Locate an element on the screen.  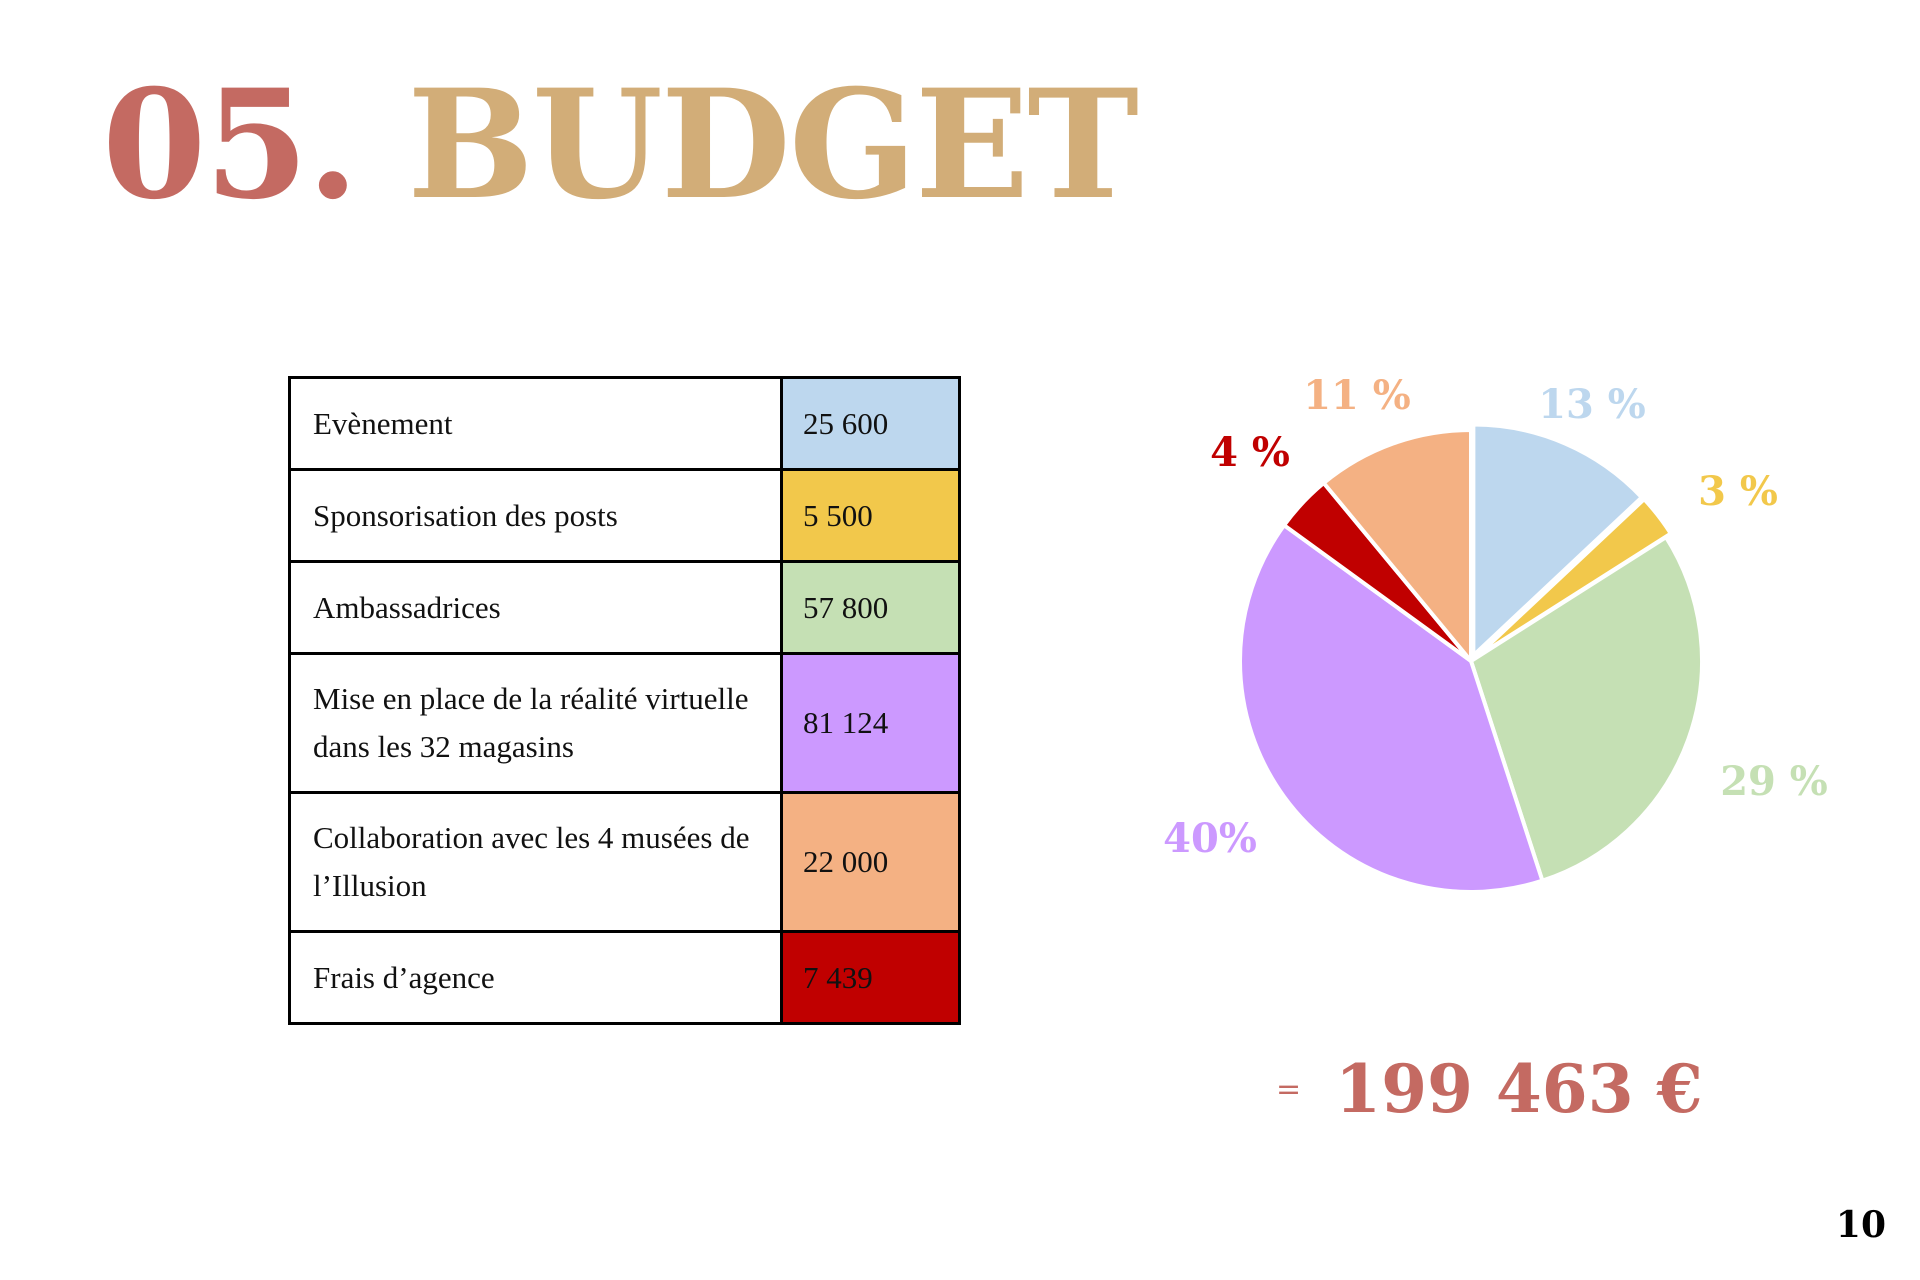
pie-slice-label: 40% is located at coordinates (1210, 838).